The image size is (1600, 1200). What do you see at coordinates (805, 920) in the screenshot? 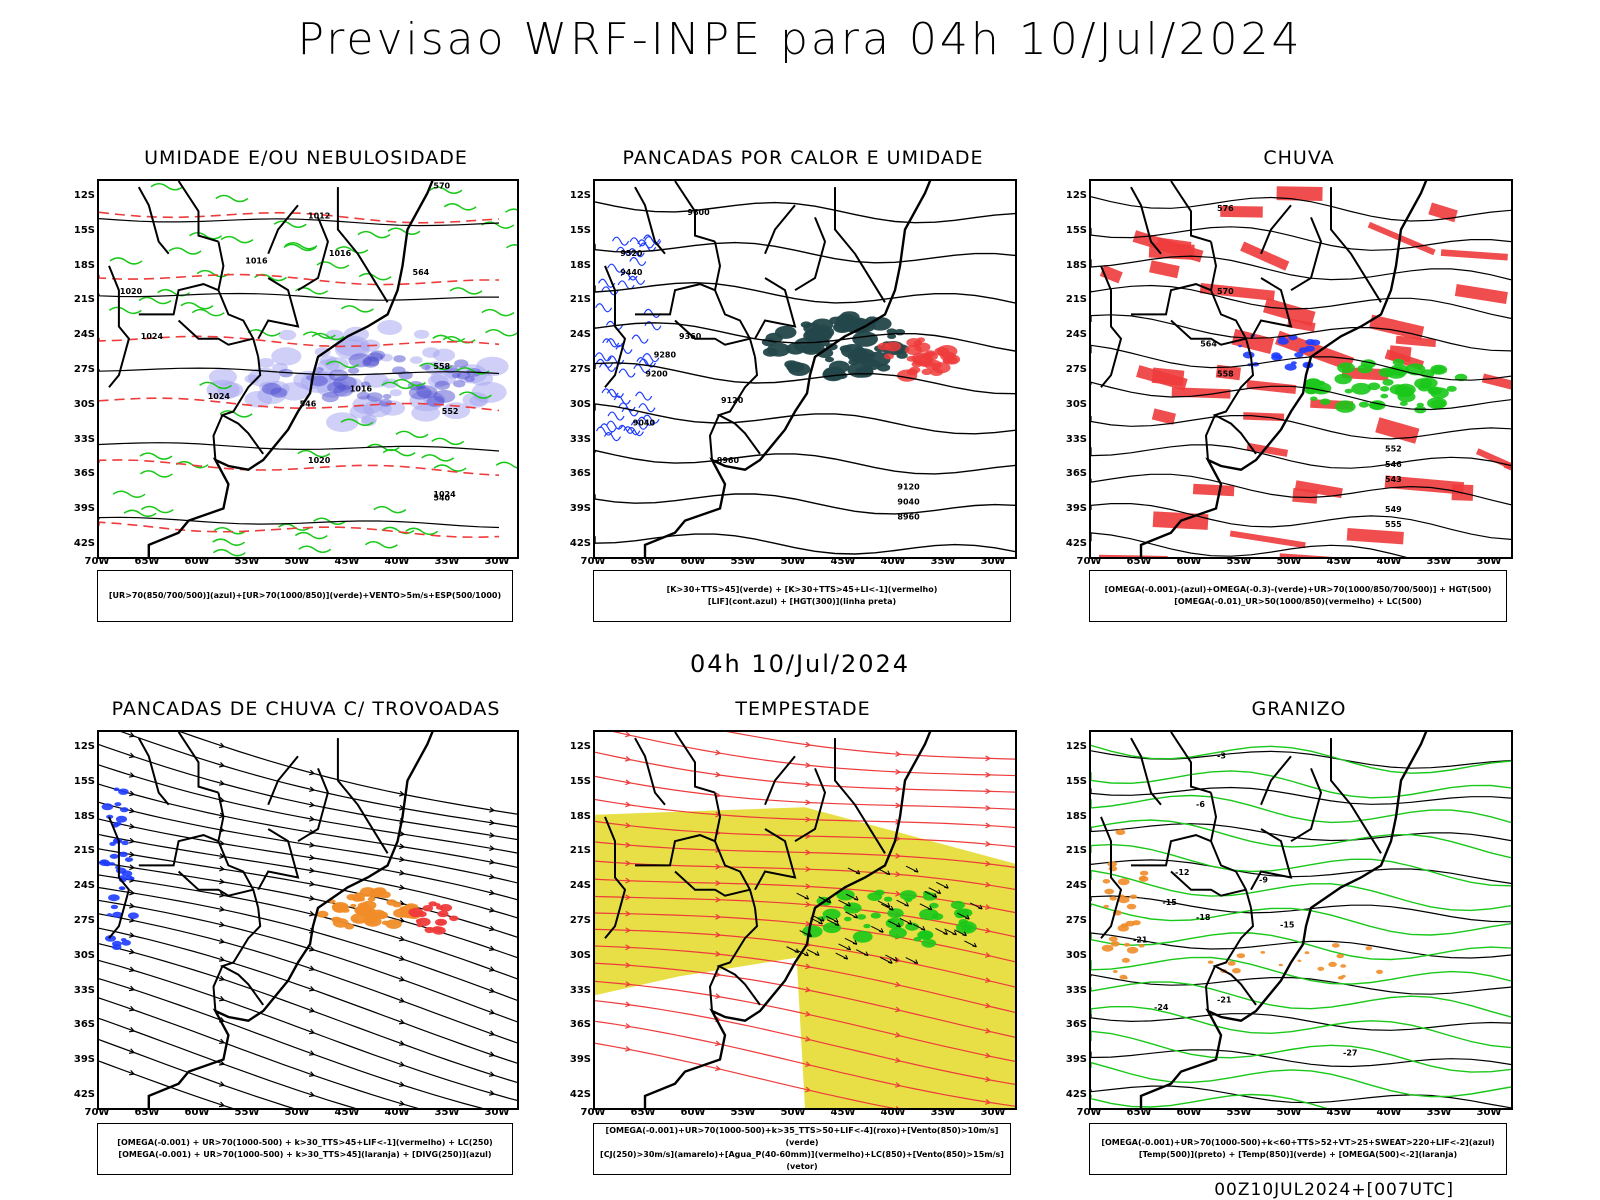
I see `map-panel` at bounding box center [805, 920].